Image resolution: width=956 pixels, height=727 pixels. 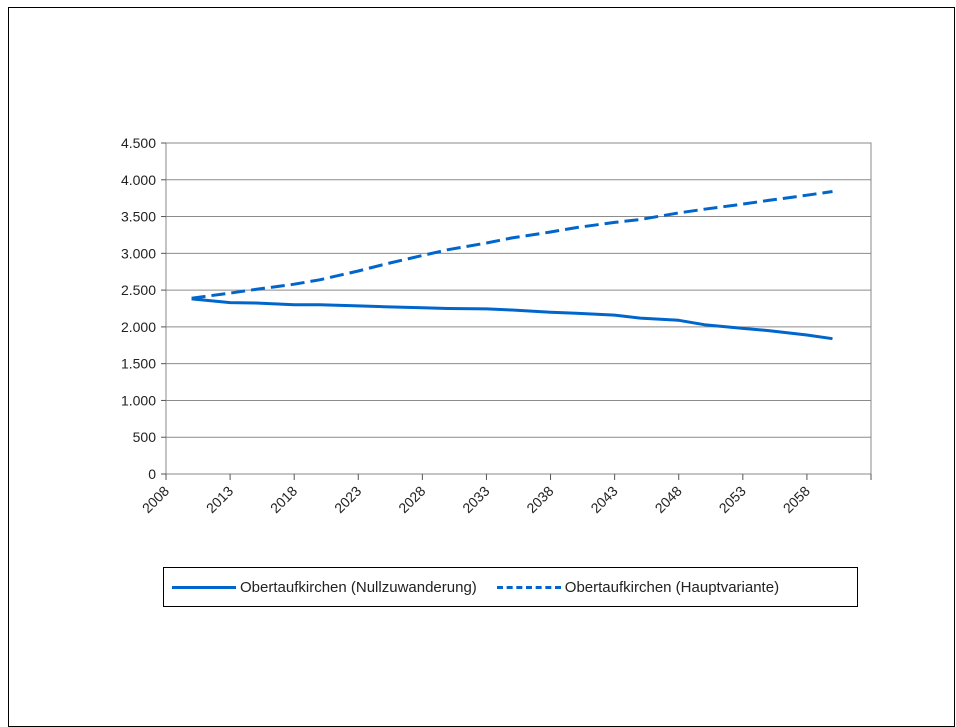 What do you see at coordinates (145, 437) in the screenshot?
I see `y-tick-label: 500` at bounding box center [145, 437].